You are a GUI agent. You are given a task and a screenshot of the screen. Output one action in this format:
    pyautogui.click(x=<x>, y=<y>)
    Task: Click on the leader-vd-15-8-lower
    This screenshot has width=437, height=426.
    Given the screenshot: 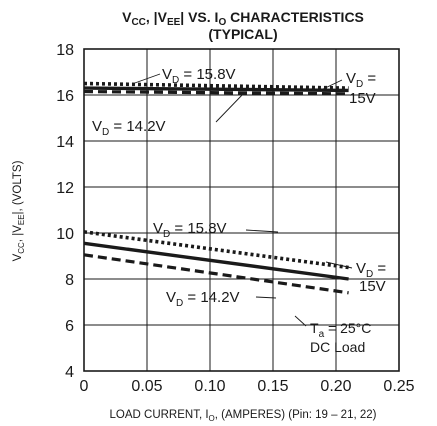 What is the action you would take?
    pyautogui.click(x=262, y=231)
    